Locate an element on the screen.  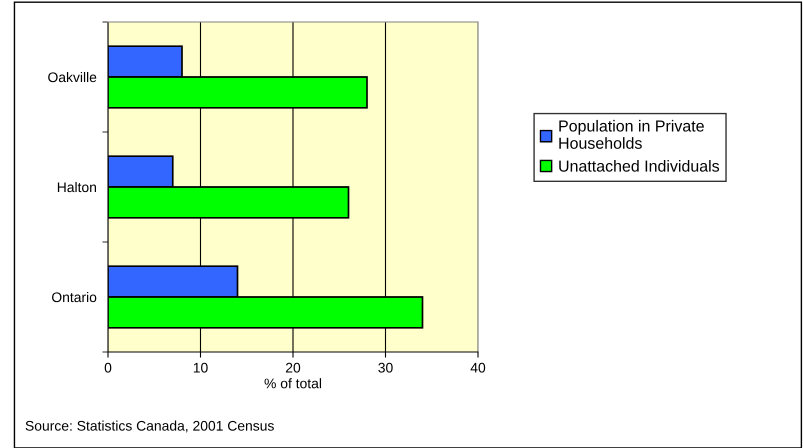
y-tick-label: Oakville is located at coordinates (72, 77).